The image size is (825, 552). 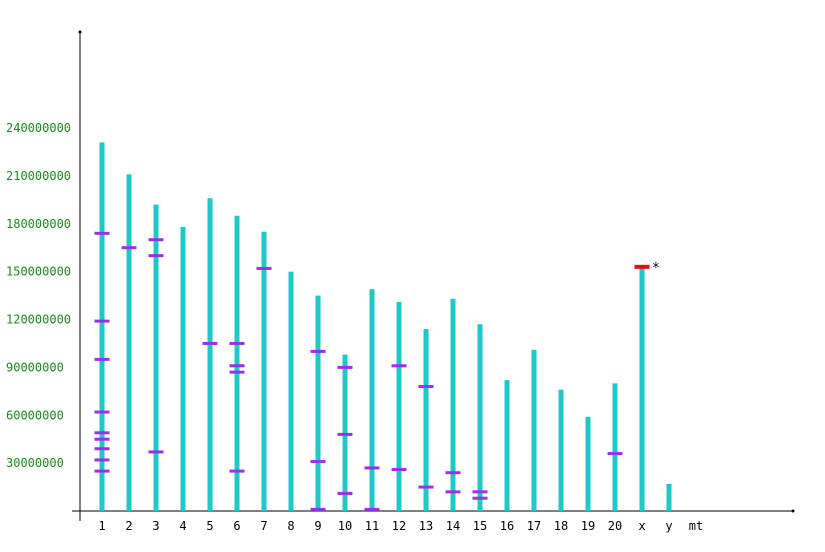 I want to click on x-tick-label: 3, so click(x=155, y=526).